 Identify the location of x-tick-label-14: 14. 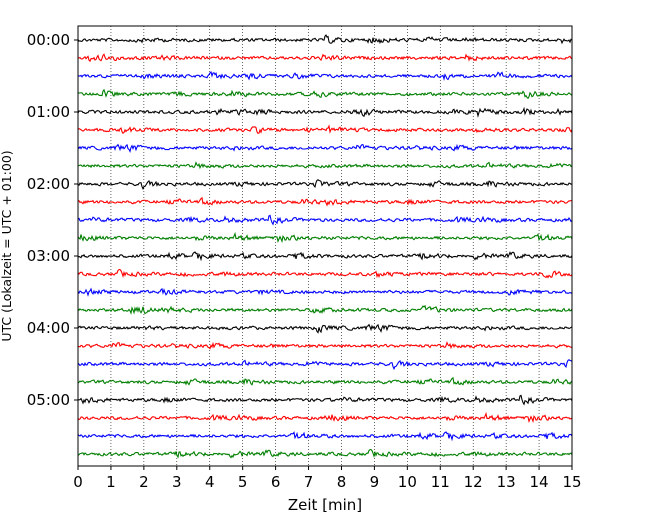
(539, 482).